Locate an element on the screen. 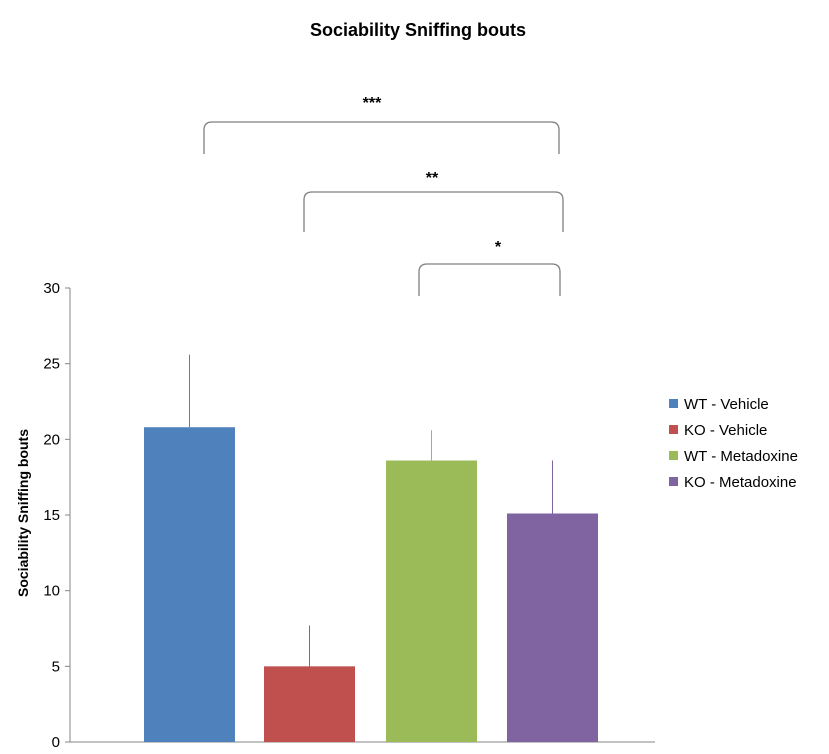  significance-brackets: ****** is located at coordinates (383, 195).